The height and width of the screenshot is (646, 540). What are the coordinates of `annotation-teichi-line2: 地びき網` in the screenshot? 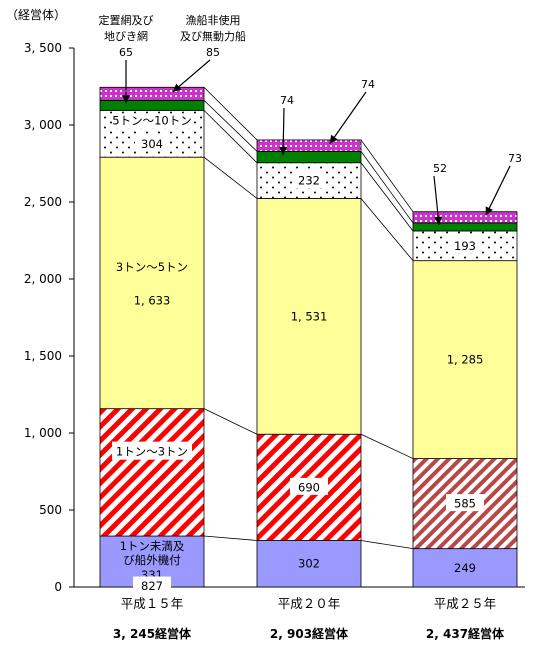 It's located at (126, 36).